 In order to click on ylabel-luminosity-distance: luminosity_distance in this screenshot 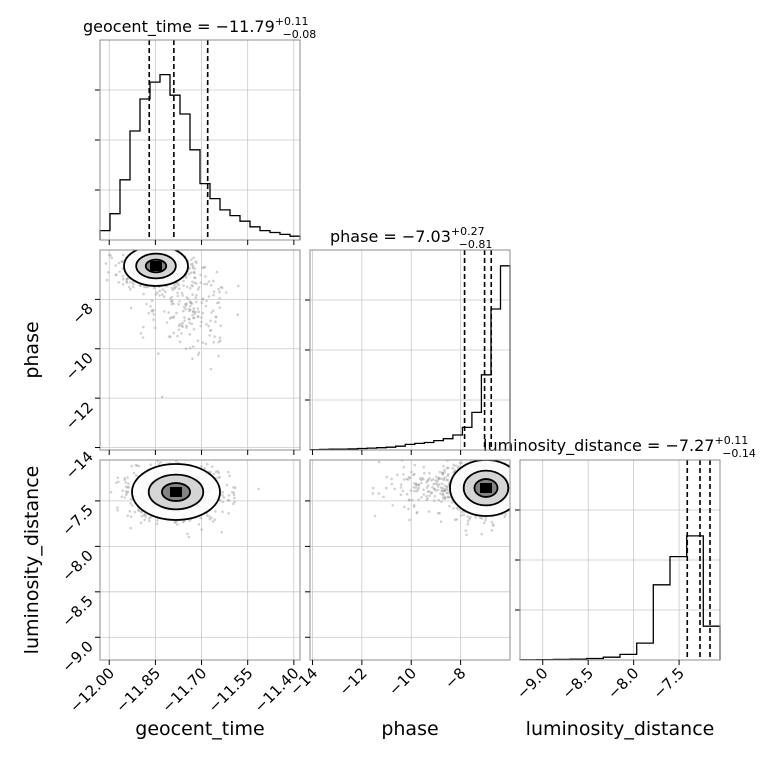, I will do `click(32, 560)`.